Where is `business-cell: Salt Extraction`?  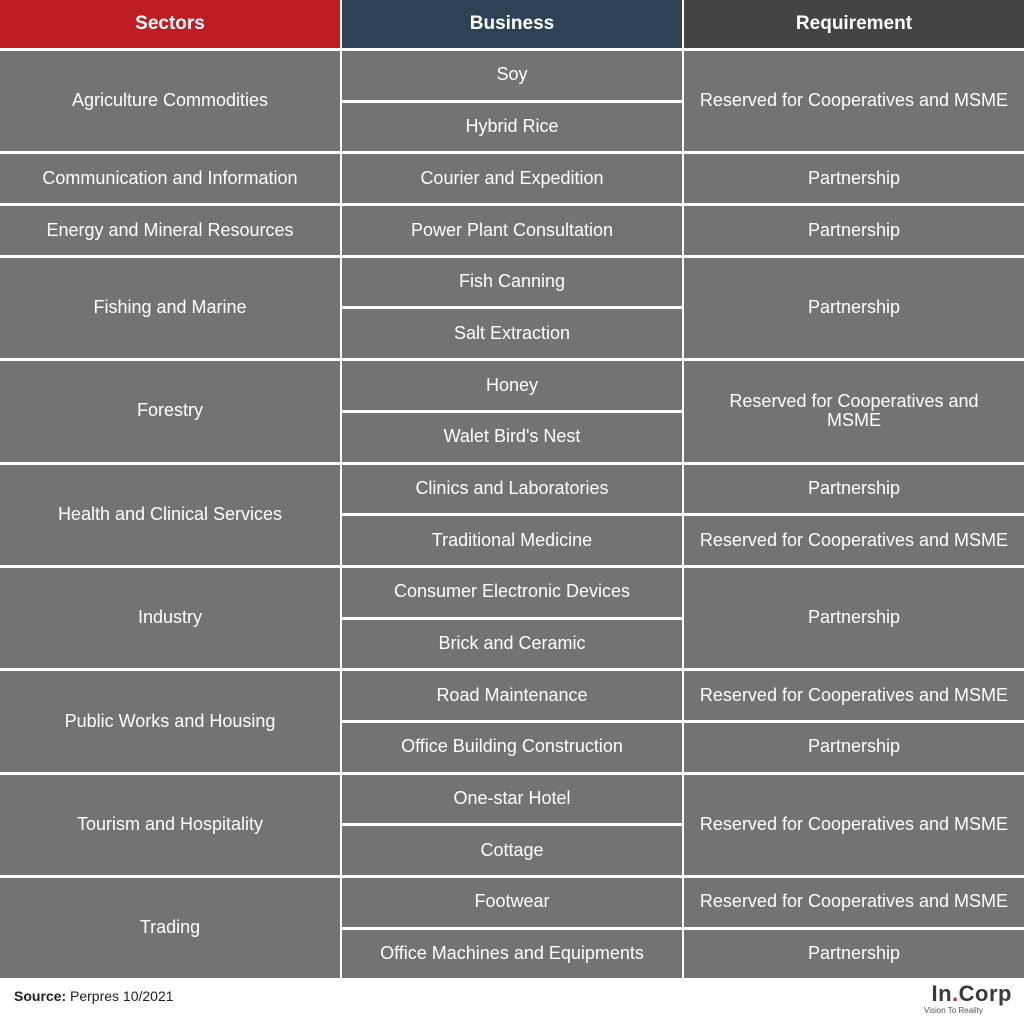
business-cell: Salt Extraction is located at coordinates (512, 334).